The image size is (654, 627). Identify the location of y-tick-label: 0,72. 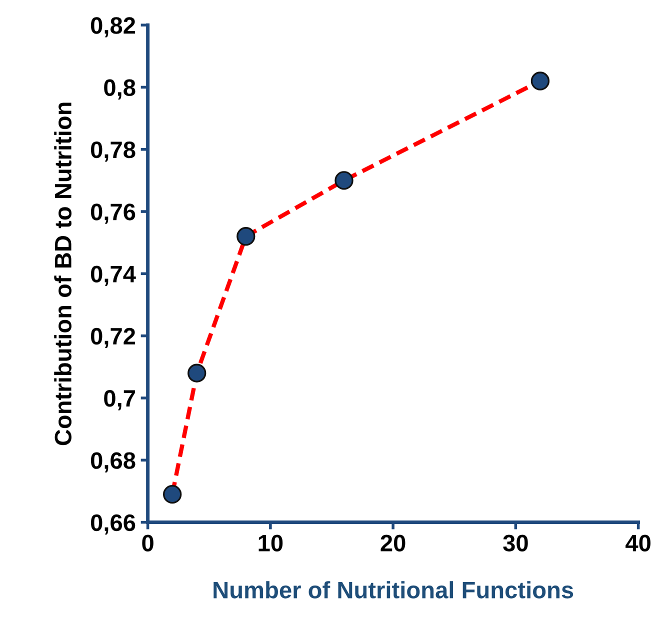
(113, 338).